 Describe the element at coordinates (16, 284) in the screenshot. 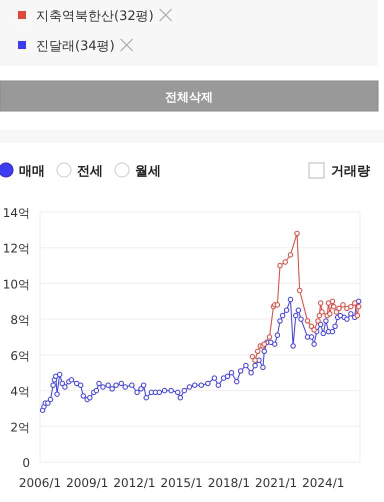

I see `y-tick-label: 10억` at that location.